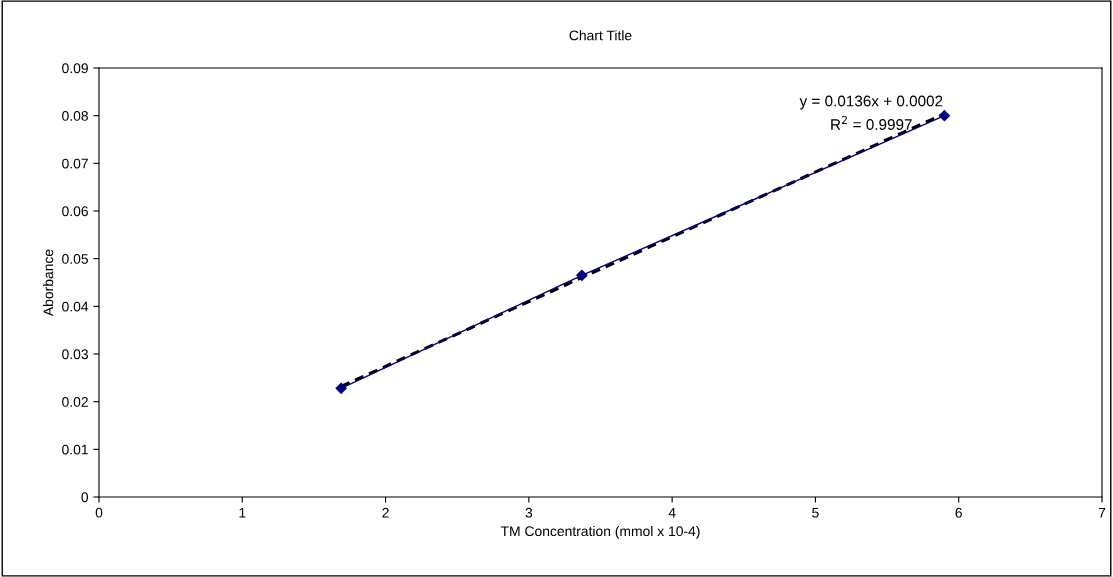 Image resolution: width=1113 pixels, height=577 pixels. What do you see at coordinates (600, 35) in the screenshot?
I see `chart-title: Chart Title` at bounding box center [600, 35].